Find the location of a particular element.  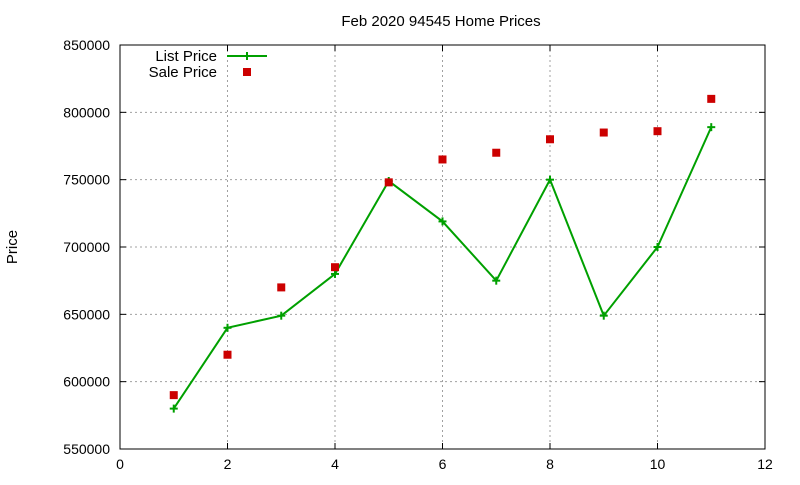

x-tick-label: 10 is located at coordinates (658, 464).